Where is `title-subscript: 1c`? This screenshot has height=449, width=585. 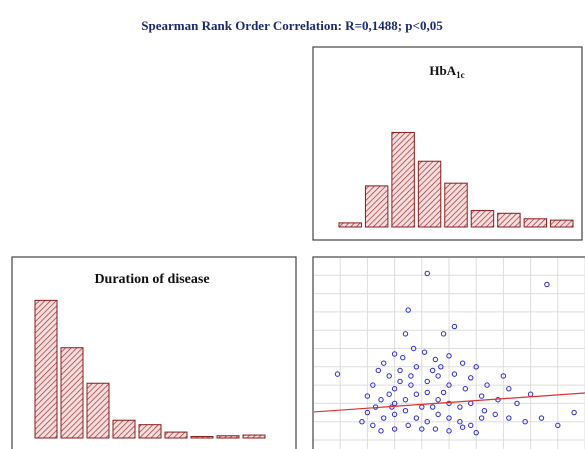 title-subscript: 1c is located at coordinates (460, 75).